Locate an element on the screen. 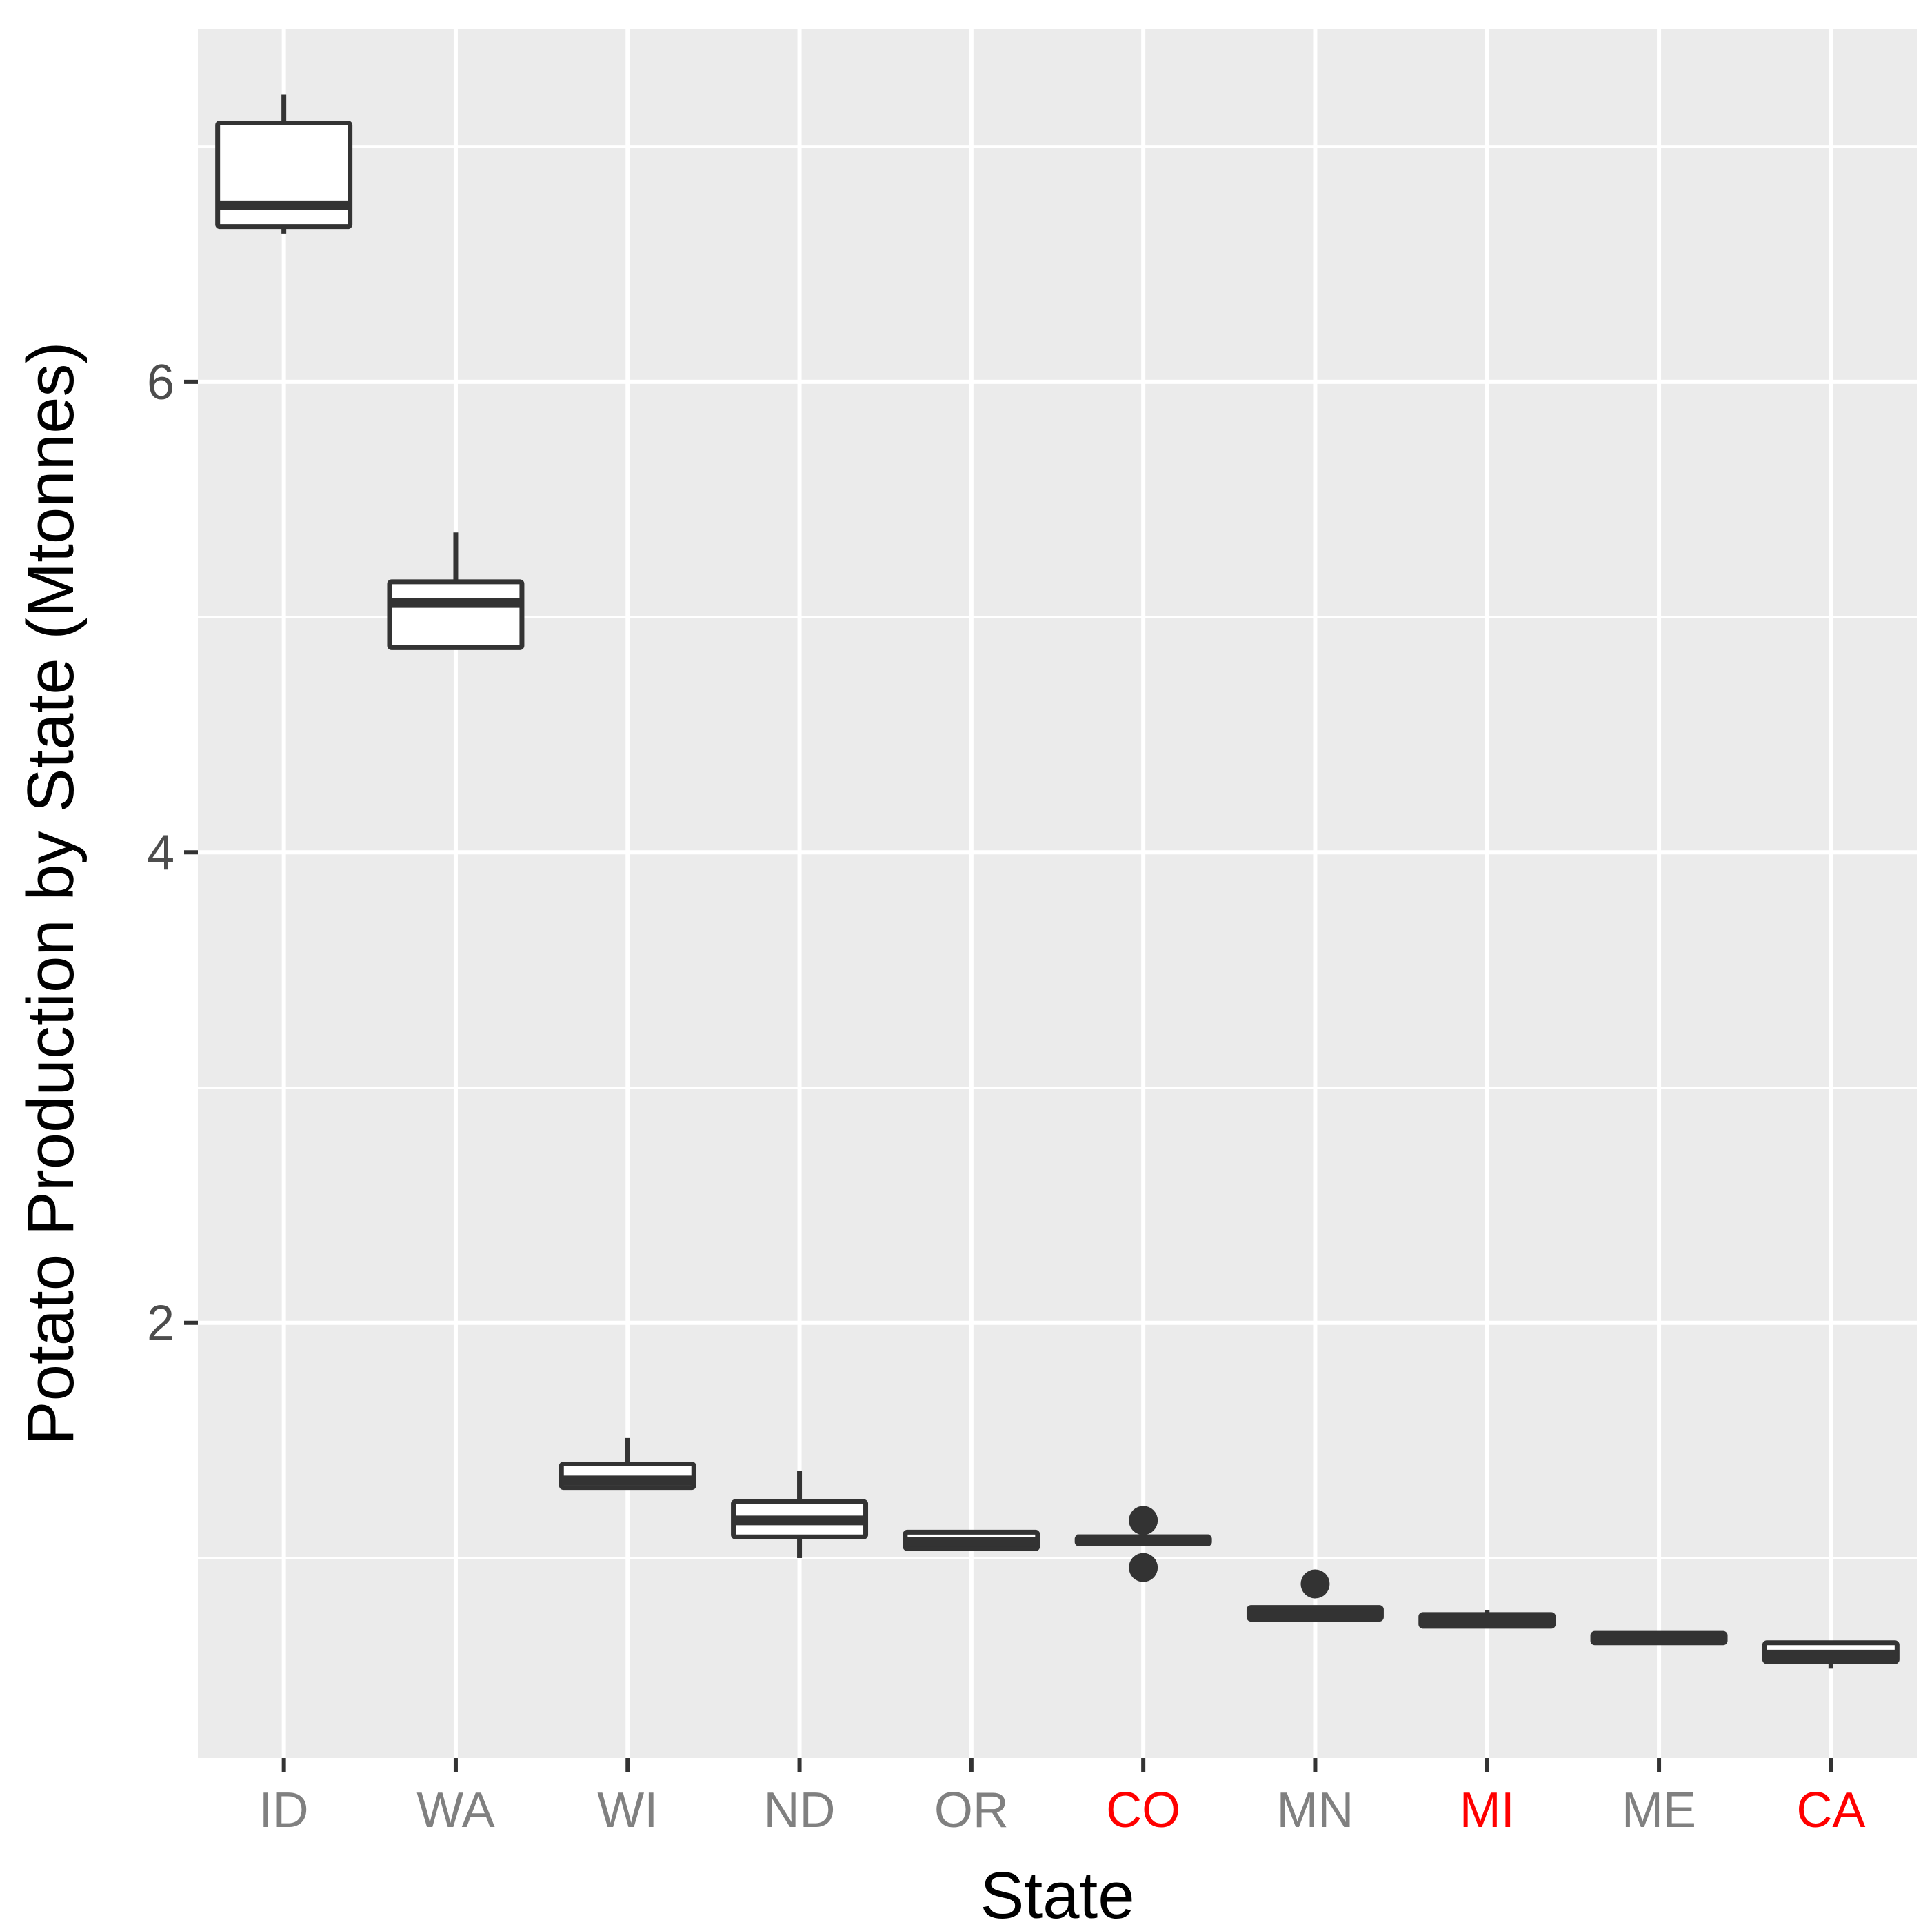 This screenshot has width=1932, height=1929. x-tick-label-mi: MI is located at coordinates (1487, 1810).